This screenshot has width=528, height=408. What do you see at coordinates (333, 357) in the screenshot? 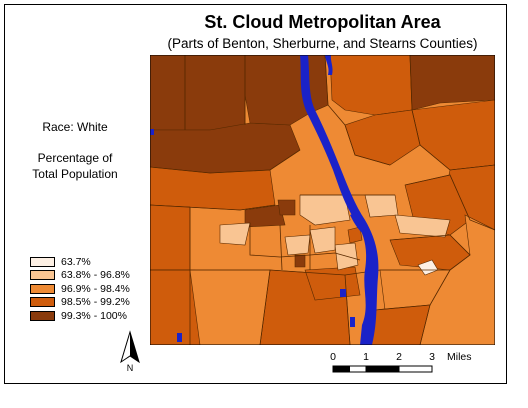
I see `scale-tick-0: 0` at bounding box center [333, 357].